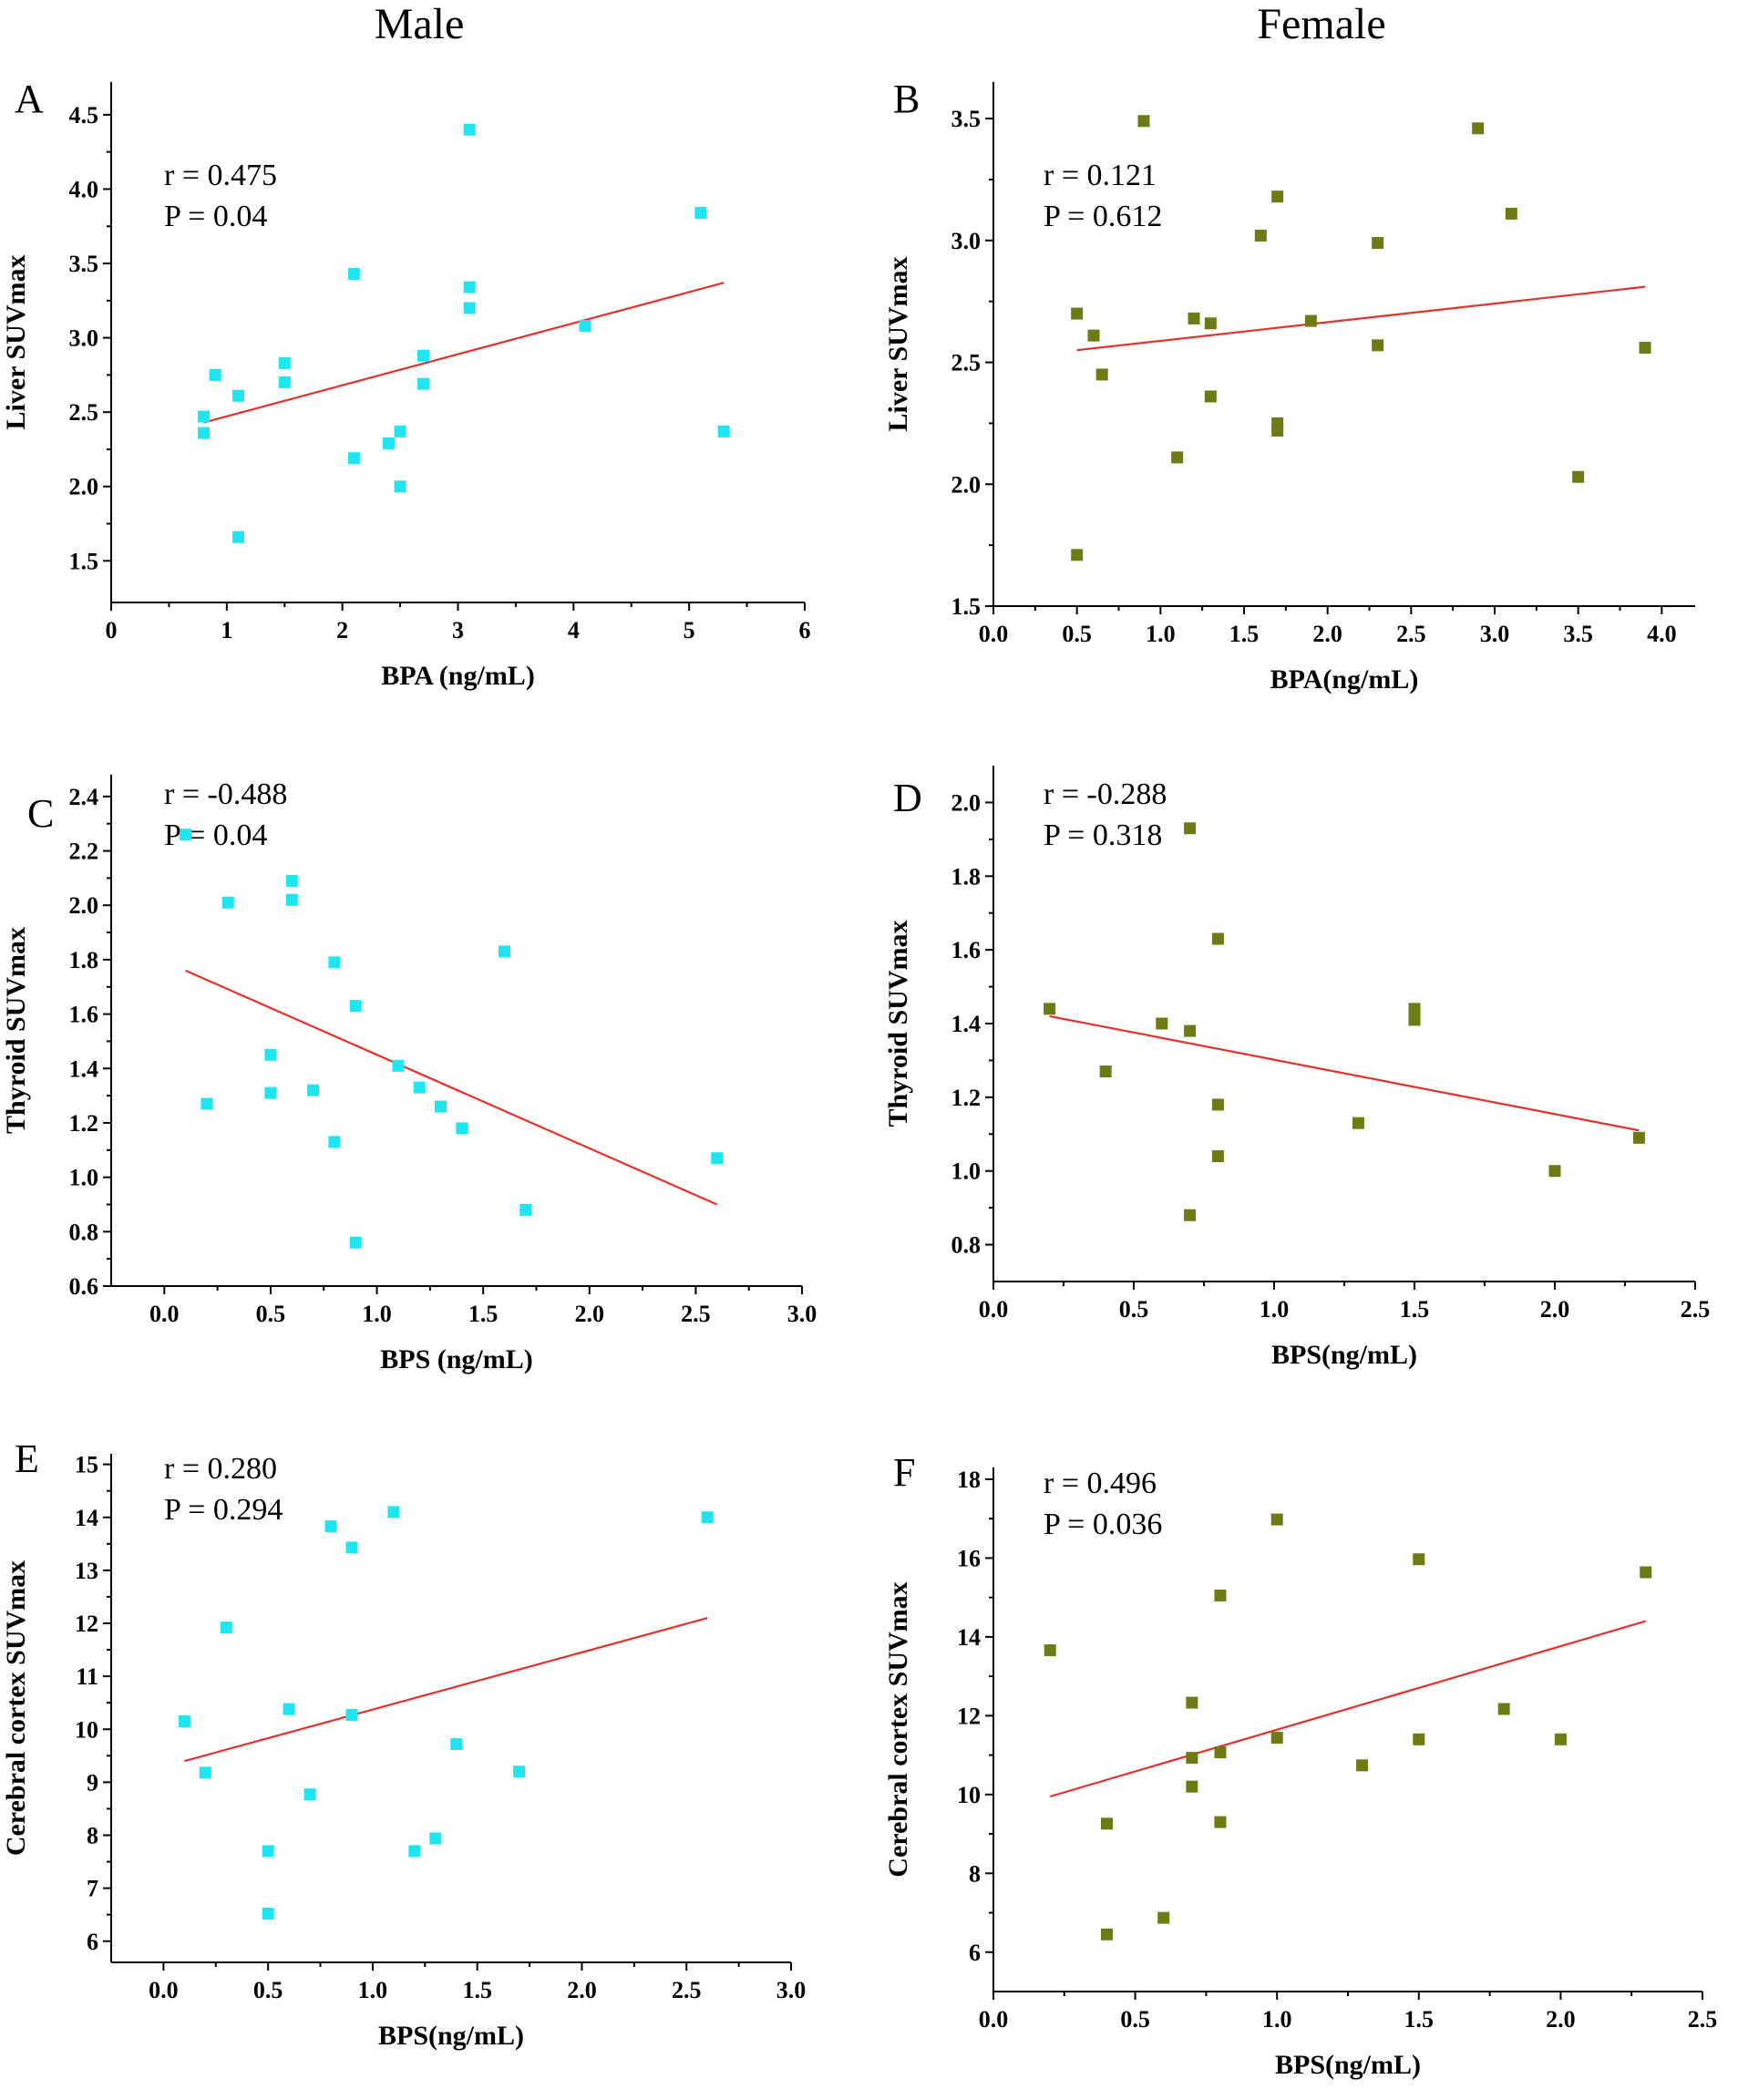 Image resolution: width=1738 pixels, height=2100 pixels. Describe the element at coordinates (215, 217) in the screenshot. I see `p-value: P = 0.04` at that location.